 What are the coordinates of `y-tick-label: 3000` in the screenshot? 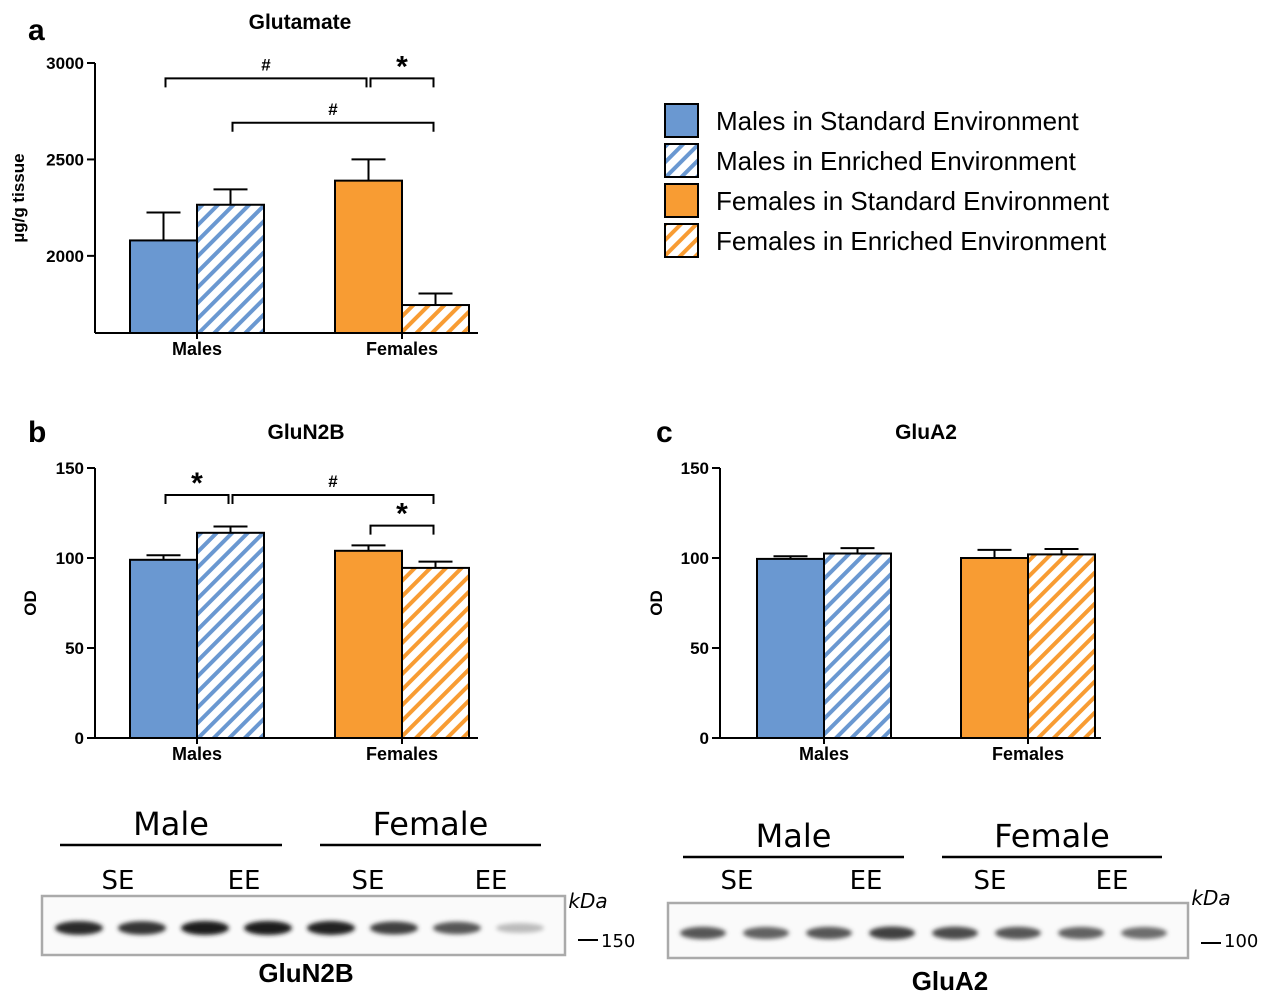 It's located at (65, 63).